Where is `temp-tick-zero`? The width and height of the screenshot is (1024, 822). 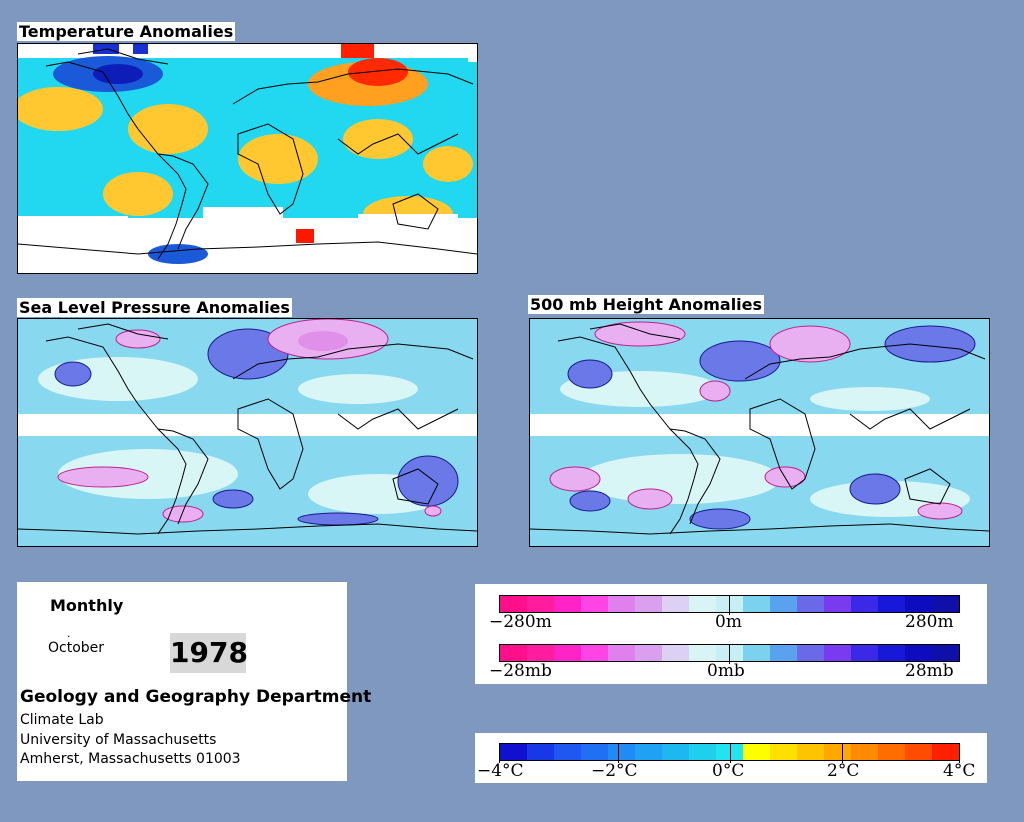 temp-tick-zero is located at coordinates (730, 753).